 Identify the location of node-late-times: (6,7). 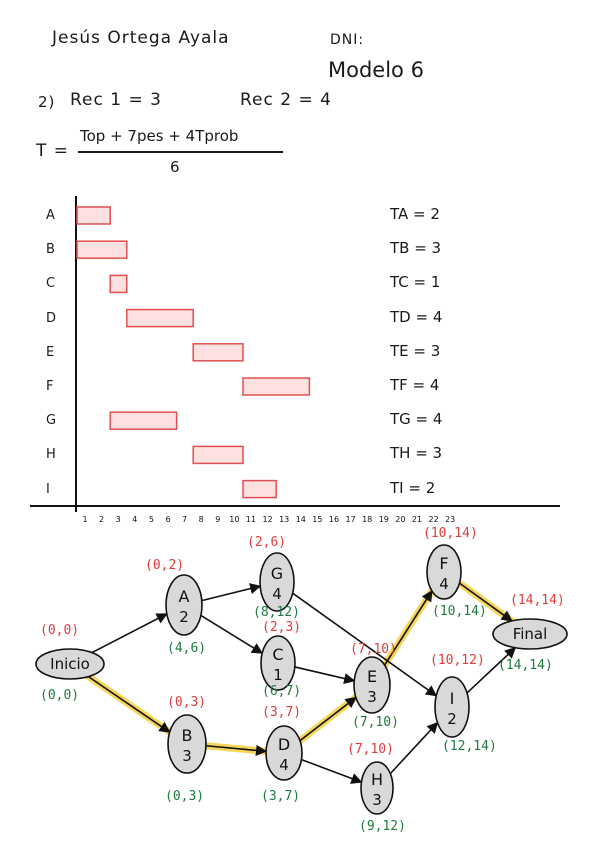
(282, 691).